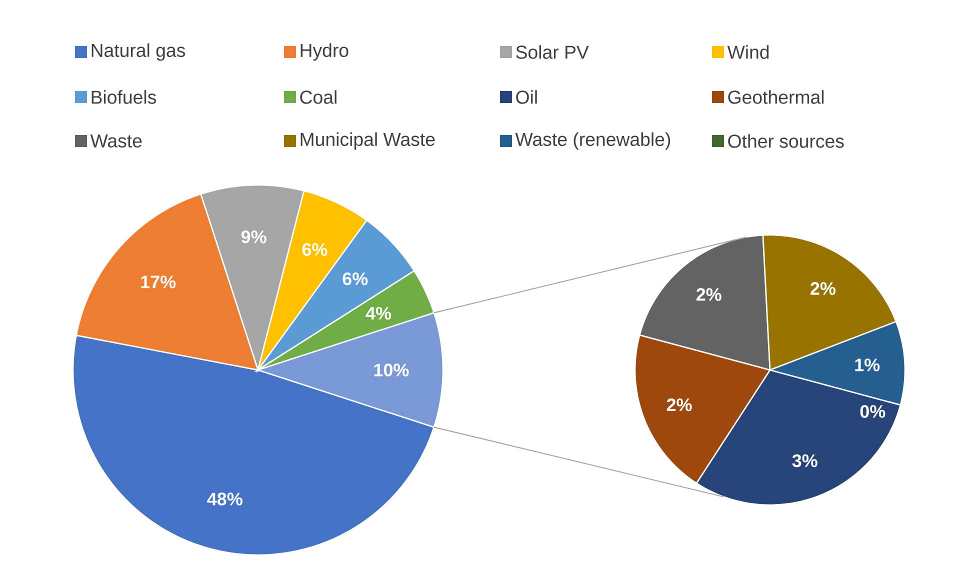  Describe the element at coordinates (124, 97) in the screenshot. I see `legend-label: Biofuels` at that location.